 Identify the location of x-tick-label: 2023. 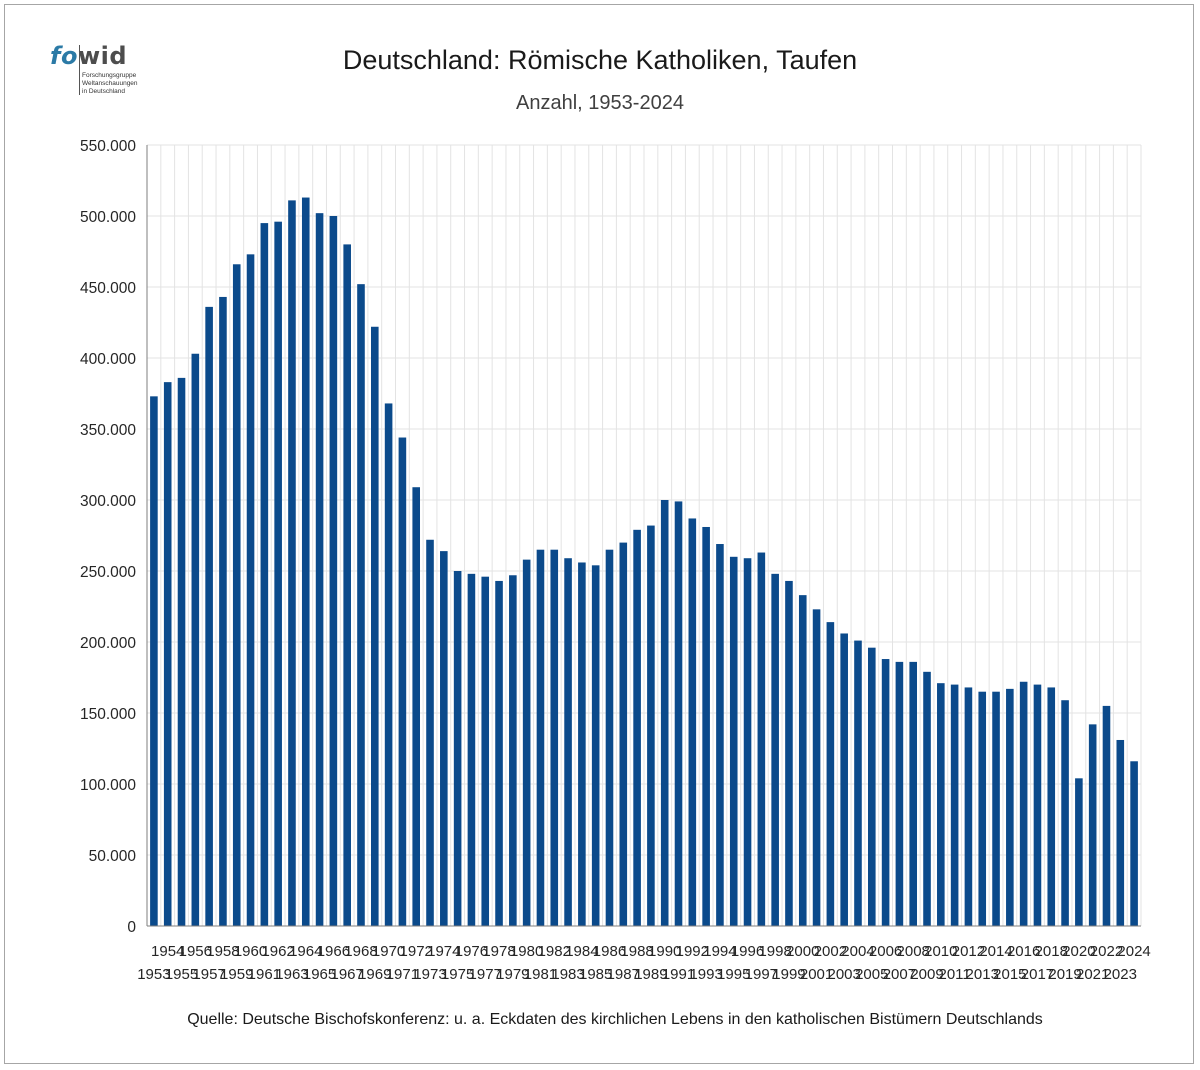
(1120, 974).